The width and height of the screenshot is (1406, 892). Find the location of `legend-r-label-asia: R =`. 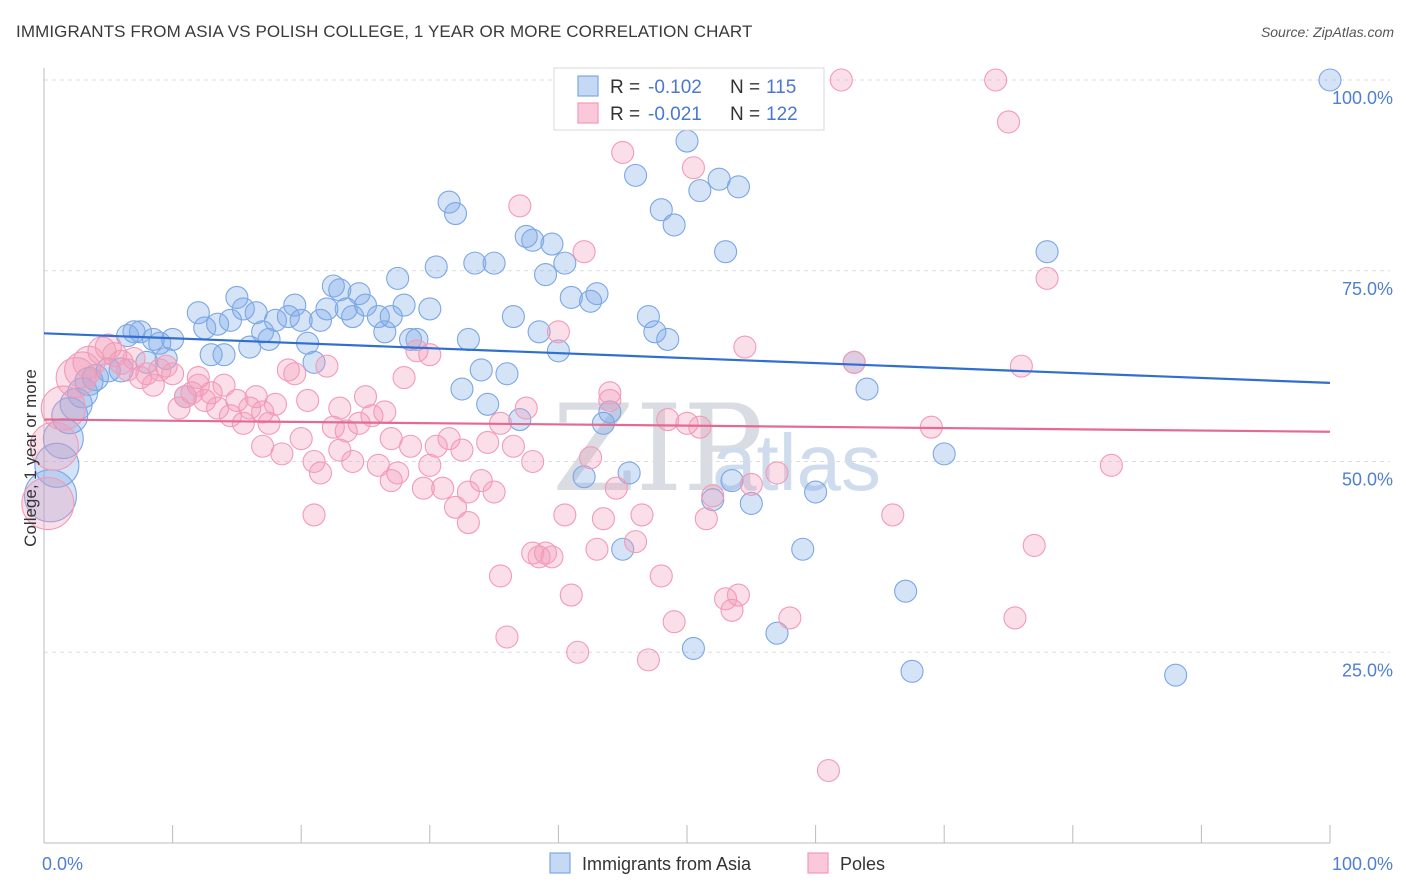

legend-r-label-asia: R = is located at coordinates (625, 87).